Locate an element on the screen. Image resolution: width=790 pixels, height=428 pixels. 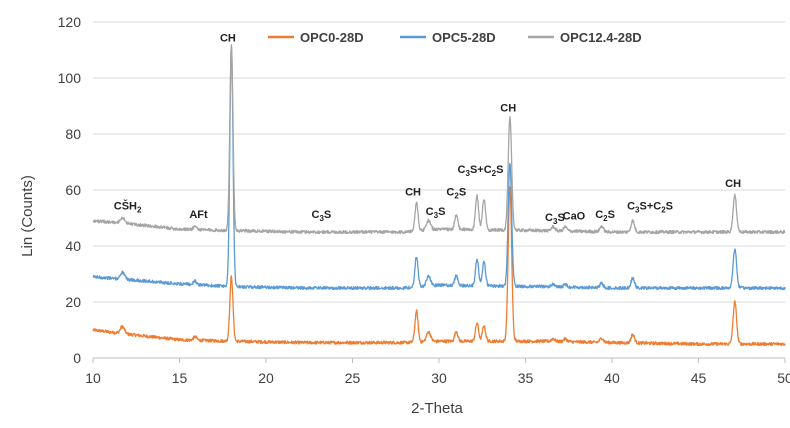
peak-annotation: AFt is located at coordinates (198, 215).